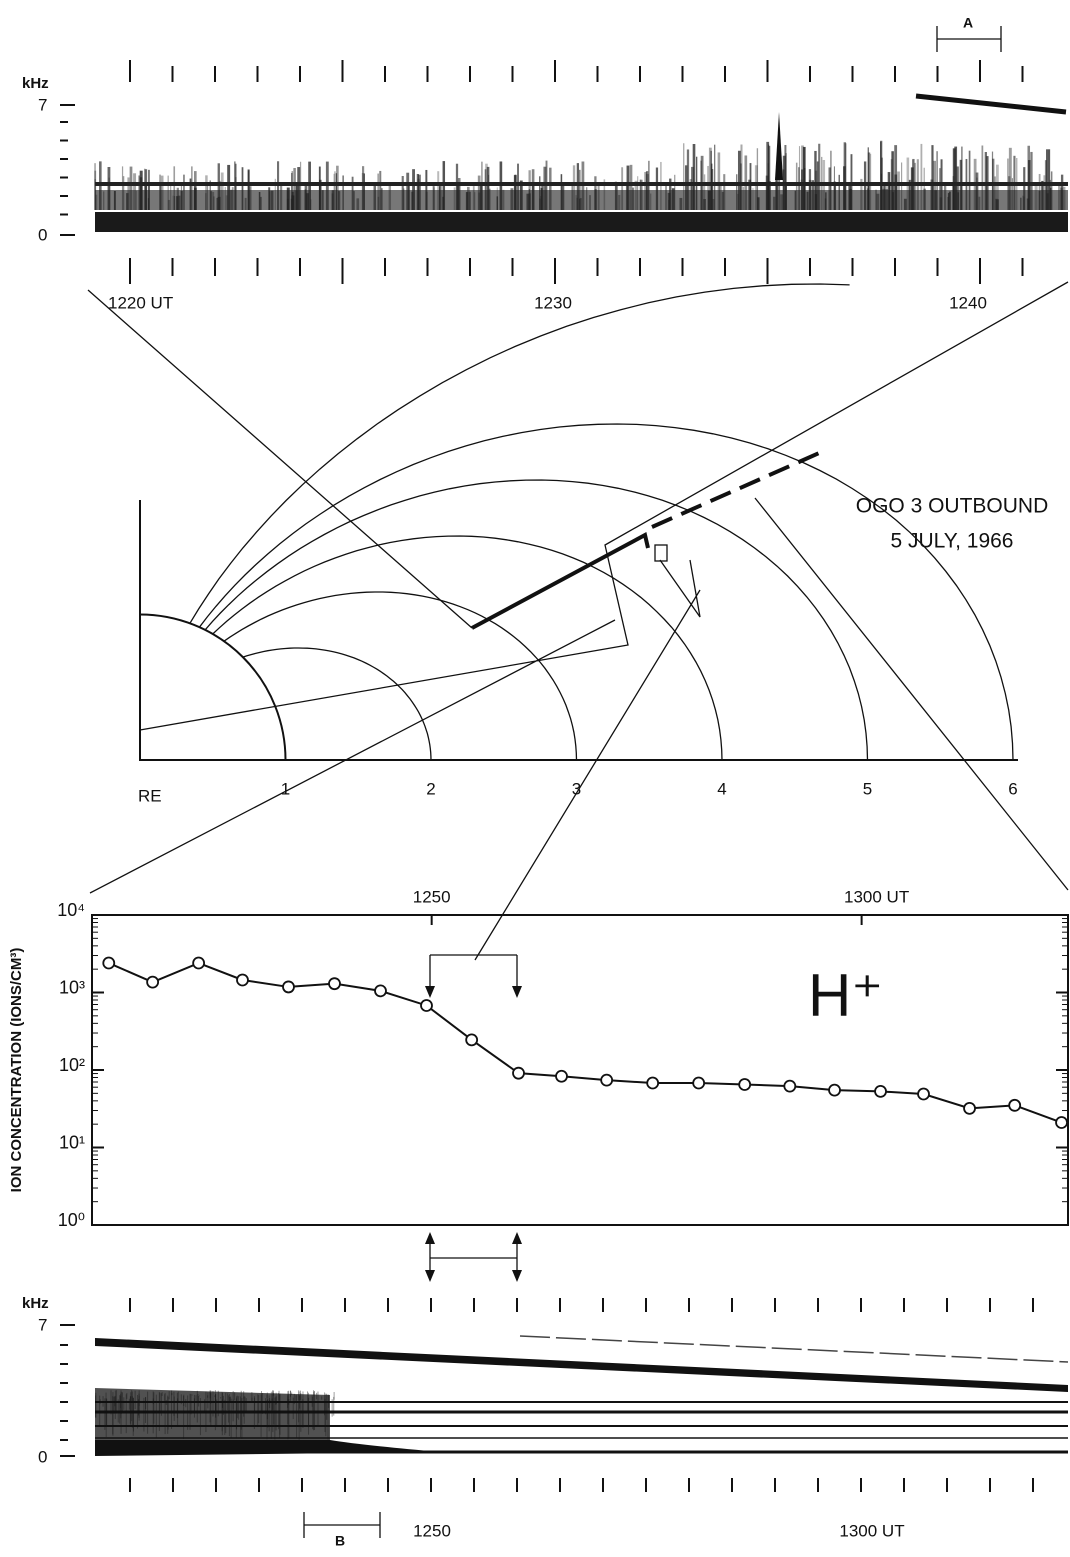  I want to click on diagram-axes, so click(578, 630).